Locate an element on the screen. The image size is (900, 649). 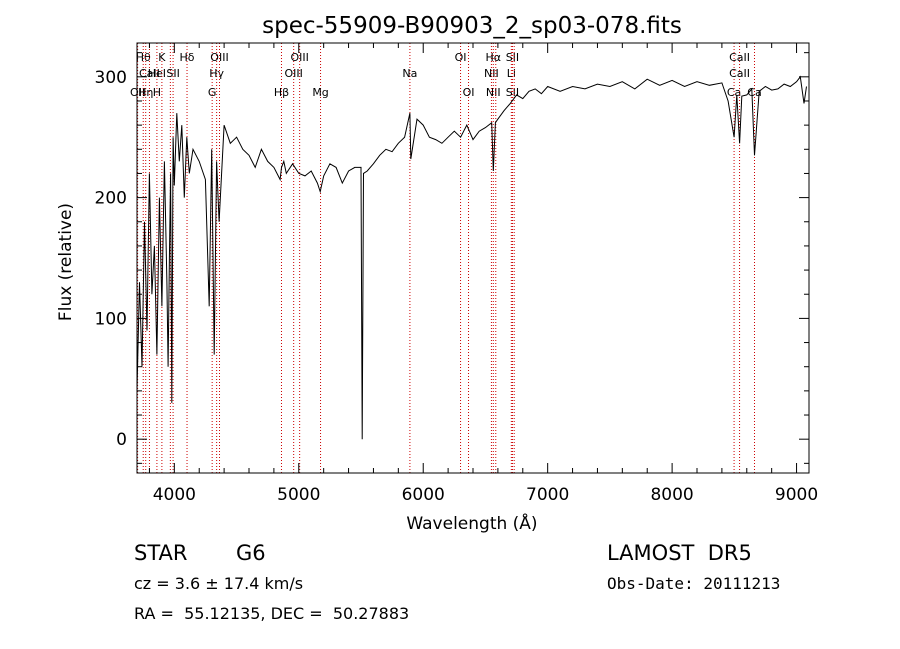
subclass: G6 is located at coordinates (251, 553).